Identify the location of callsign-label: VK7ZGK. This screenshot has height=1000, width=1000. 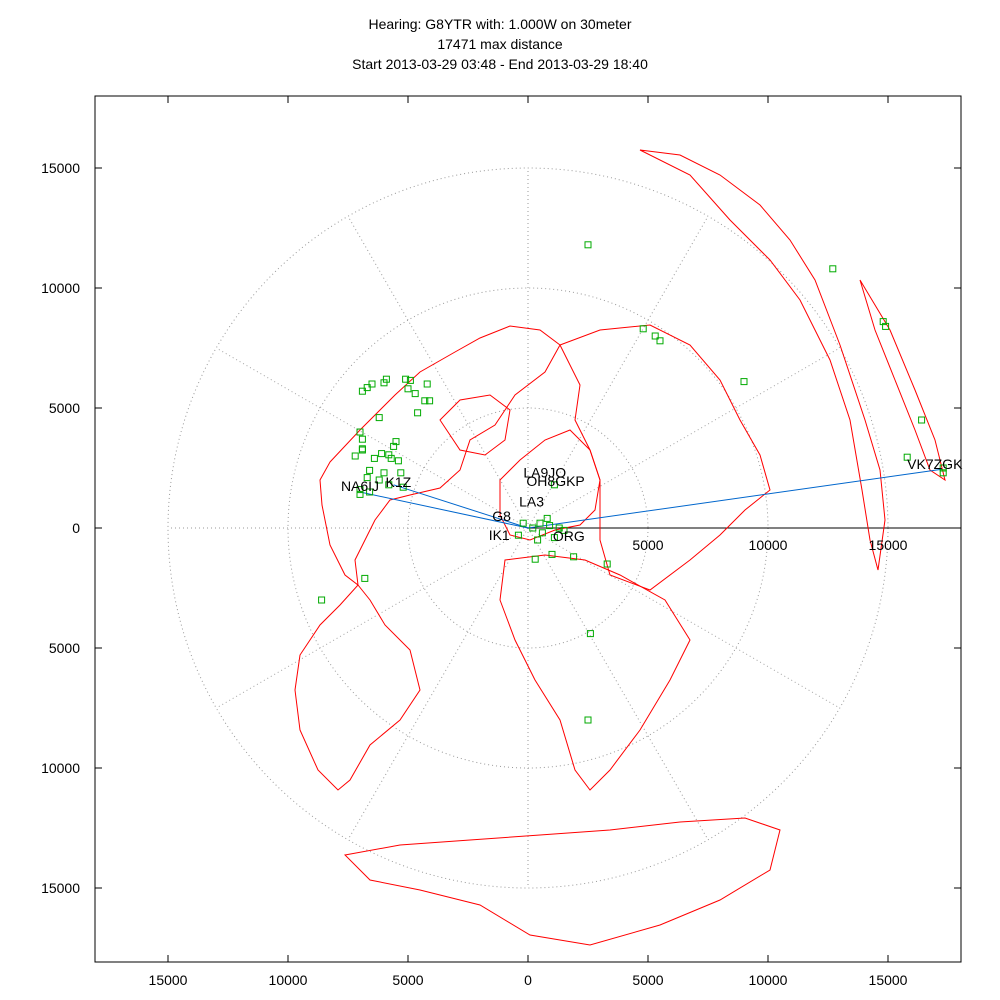
(935, 464).